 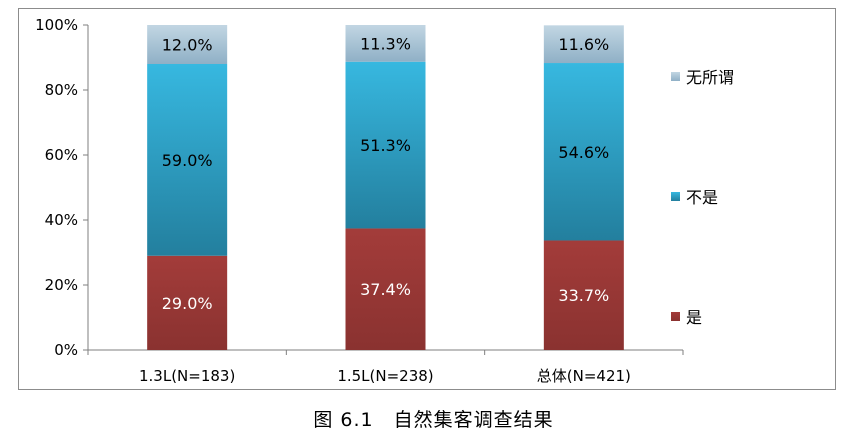 I want to click on data-label: 54.6%, so click(x=583, y=152).